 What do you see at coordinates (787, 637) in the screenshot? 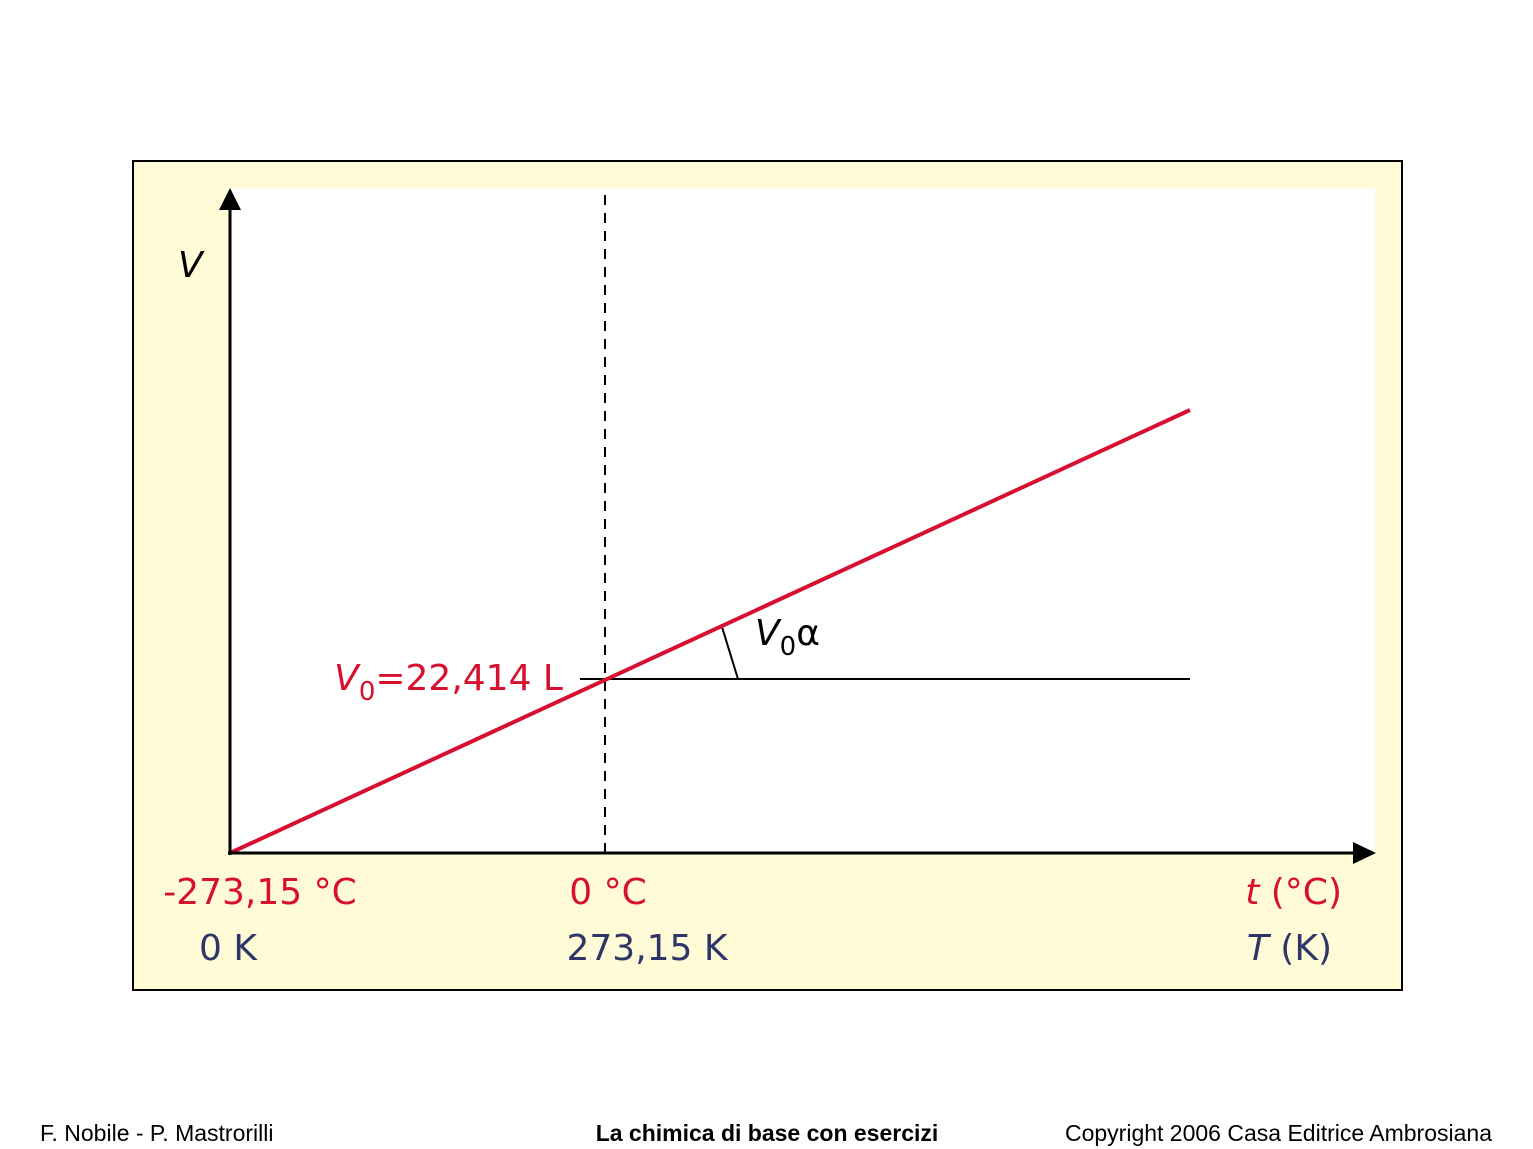
I see `slope-label: V0α` at bounding box center [787, 637].